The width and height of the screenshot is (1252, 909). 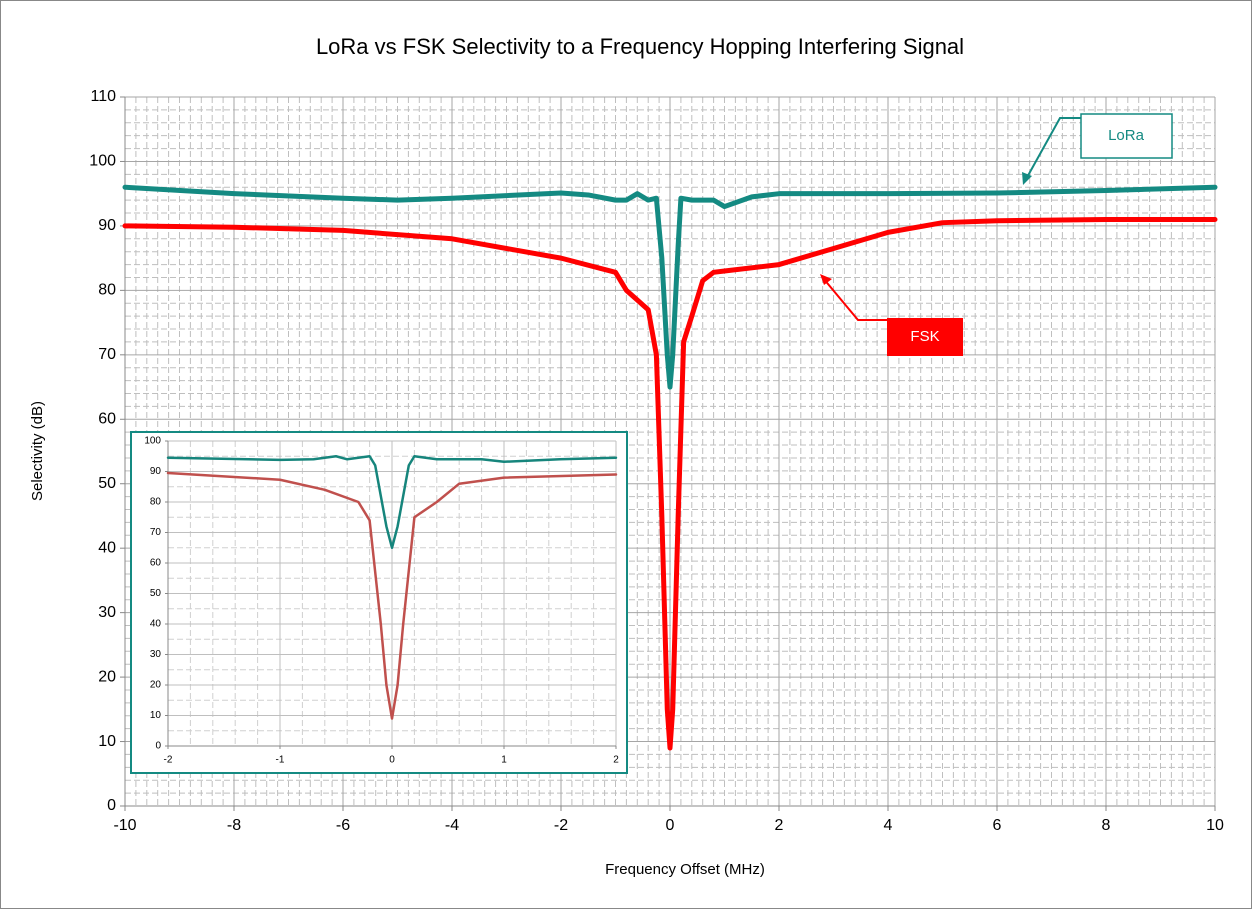 What do you see at coordinates (996, 234) in the screenshot?
I see `annotations: LoRa FSK` at bounding box center [996, 234].